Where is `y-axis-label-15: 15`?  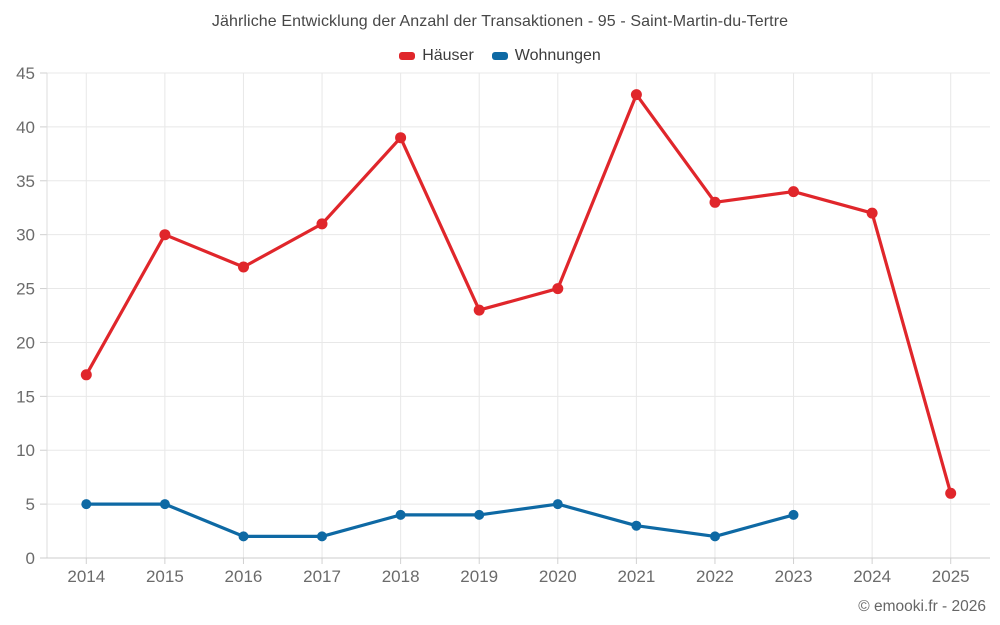 y-axis-label-15: 15 is located at coordinates (25, 396).